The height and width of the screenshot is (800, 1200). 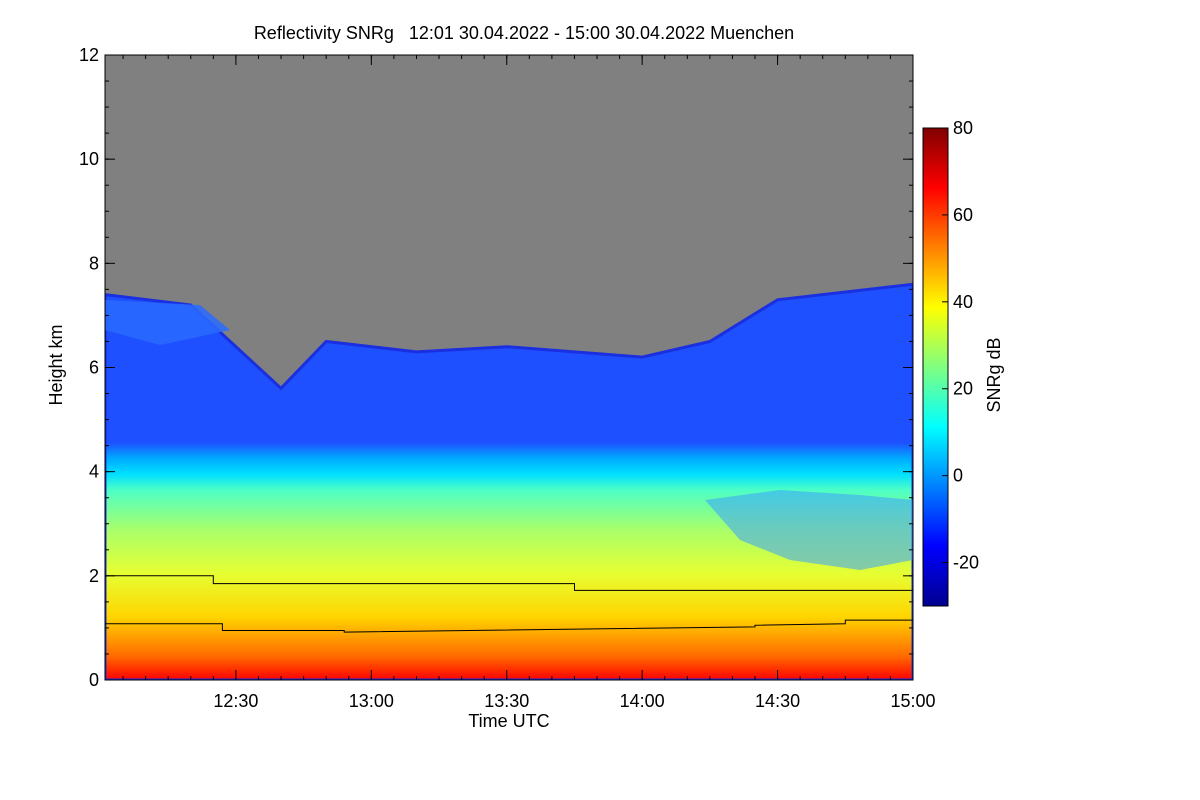 I want to click on colorbar-tick-label: 20, so click(x=963, y=389).